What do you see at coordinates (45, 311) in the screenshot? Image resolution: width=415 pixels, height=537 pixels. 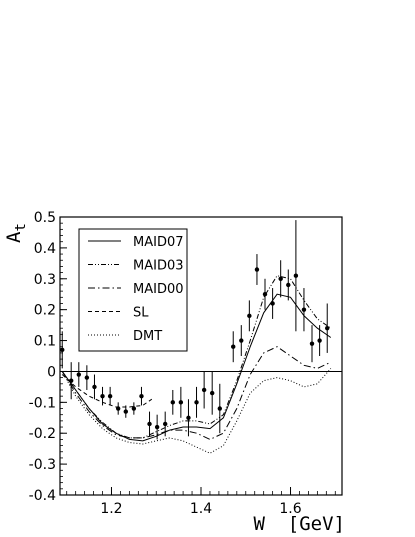 I see `y-tick-label: 0.2` at bounding box center [45, 311].